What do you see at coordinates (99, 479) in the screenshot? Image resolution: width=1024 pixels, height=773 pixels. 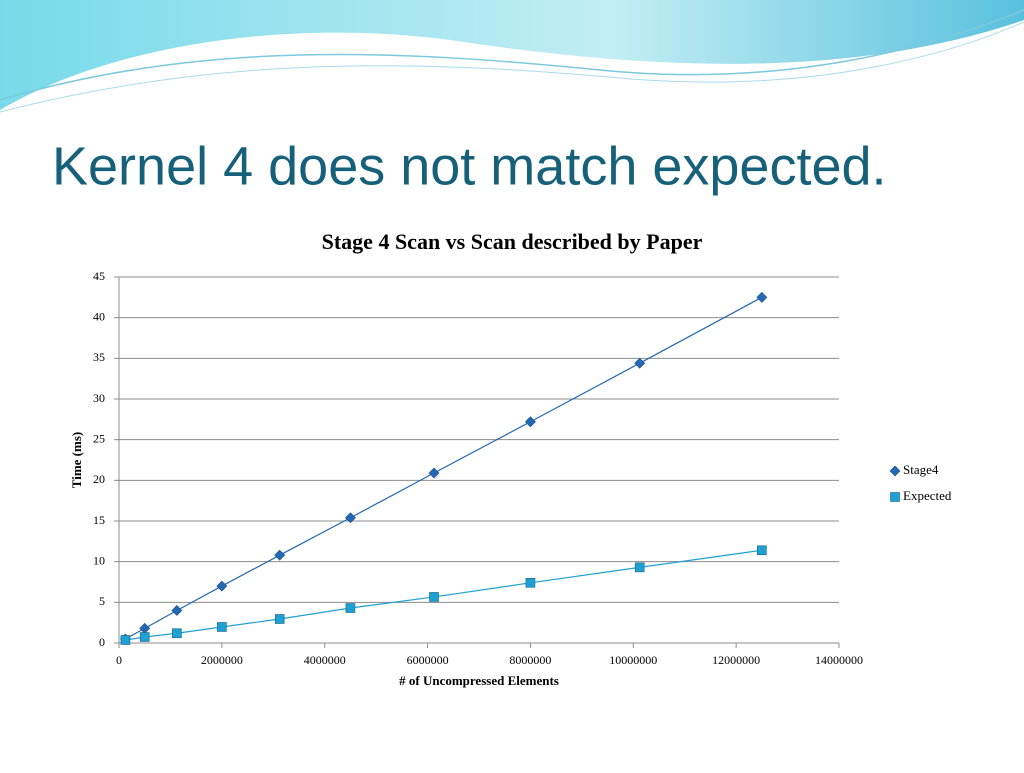 I see `y-tick-label: 20` at bounding box center [99, 479].